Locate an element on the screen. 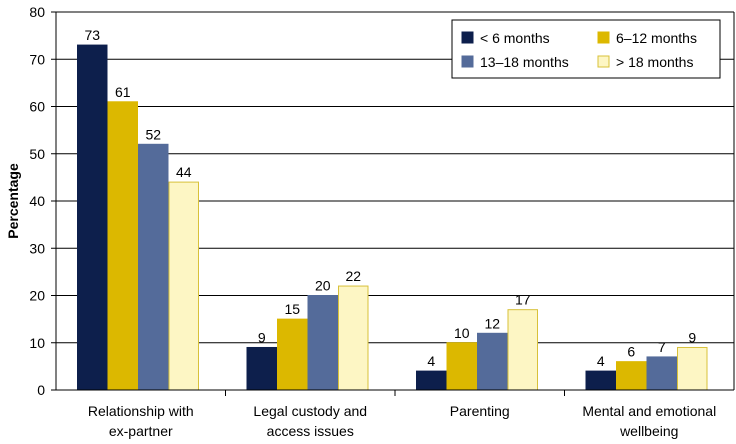 This screenshot has width=736, height=444. data-label: 73 is located at coordinates (92, 35).